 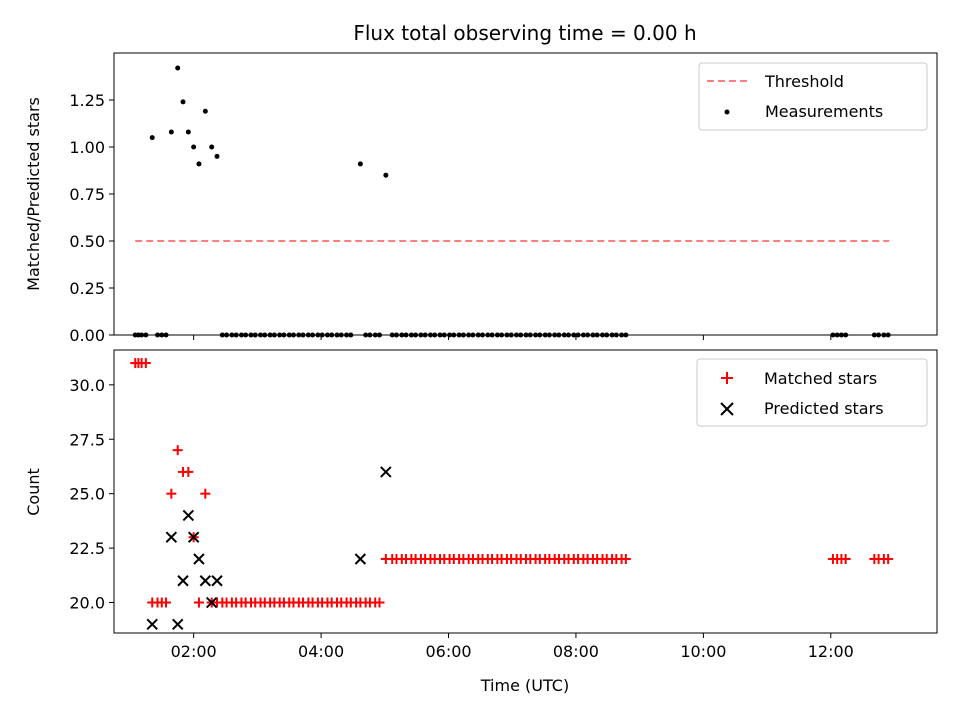 What do you see at coordinates (831, 651) in the screenshot?
I see `x-tick-label-5: 12:00` at bounding box center [831, 651].